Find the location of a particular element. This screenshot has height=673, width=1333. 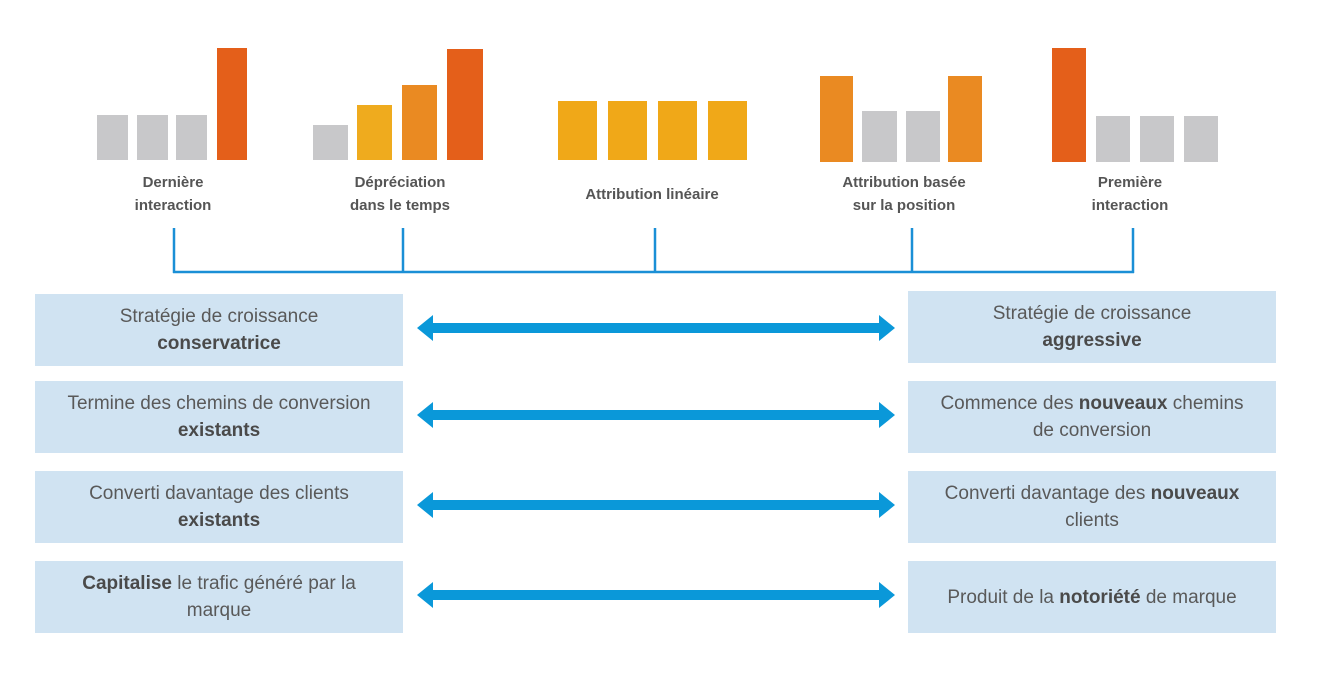

left-box: Converti davantage des clients existants is located at coordinates (219, 507).